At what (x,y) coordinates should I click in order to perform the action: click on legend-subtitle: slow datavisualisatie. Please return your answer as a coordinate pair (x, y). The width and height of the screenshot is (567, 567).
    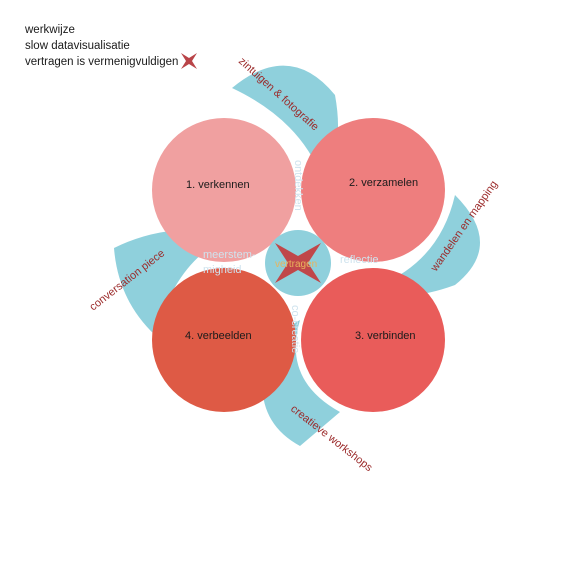
    Looking at the image, I should click on (77, 46).